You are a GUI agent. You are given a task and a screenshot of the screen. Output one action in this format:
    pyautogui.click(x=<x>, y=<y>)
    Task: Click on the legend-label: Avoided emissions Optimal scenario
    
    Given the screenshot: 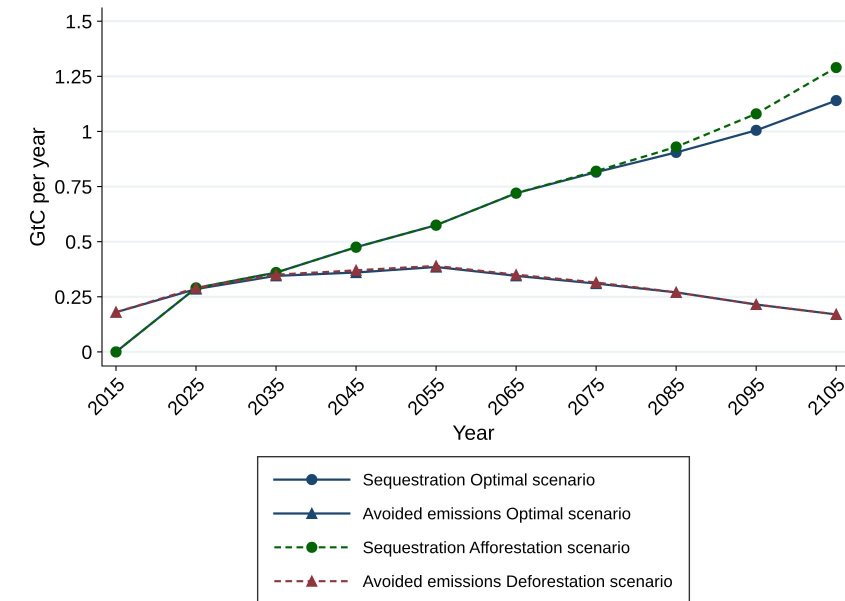 What is the action you would take?
    pyautogui.click(x=496, y=515)
    